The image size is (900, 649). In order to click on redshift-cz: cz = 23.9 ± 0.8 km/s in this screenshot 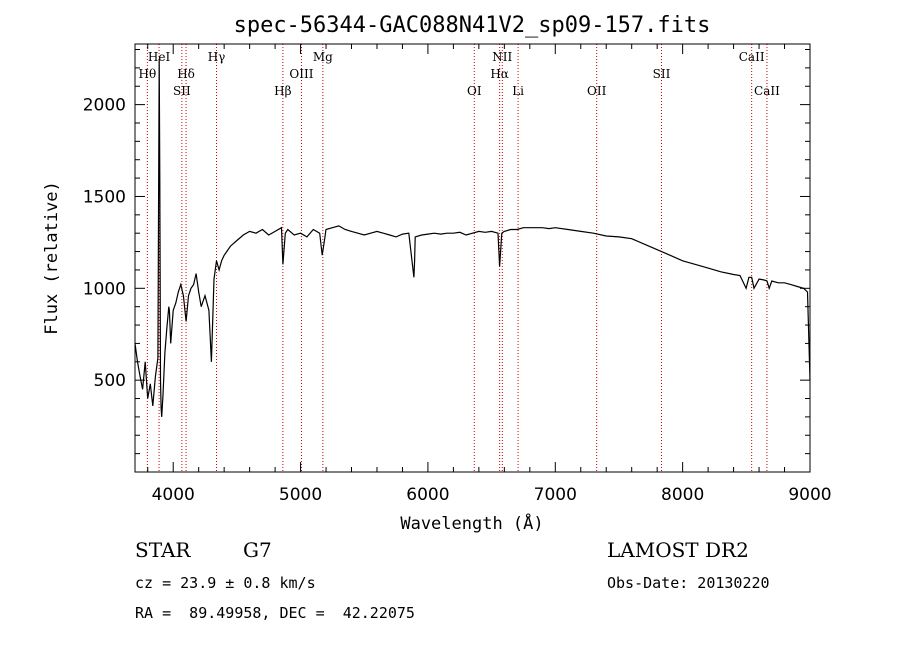, I will do `click(225, 583)`.